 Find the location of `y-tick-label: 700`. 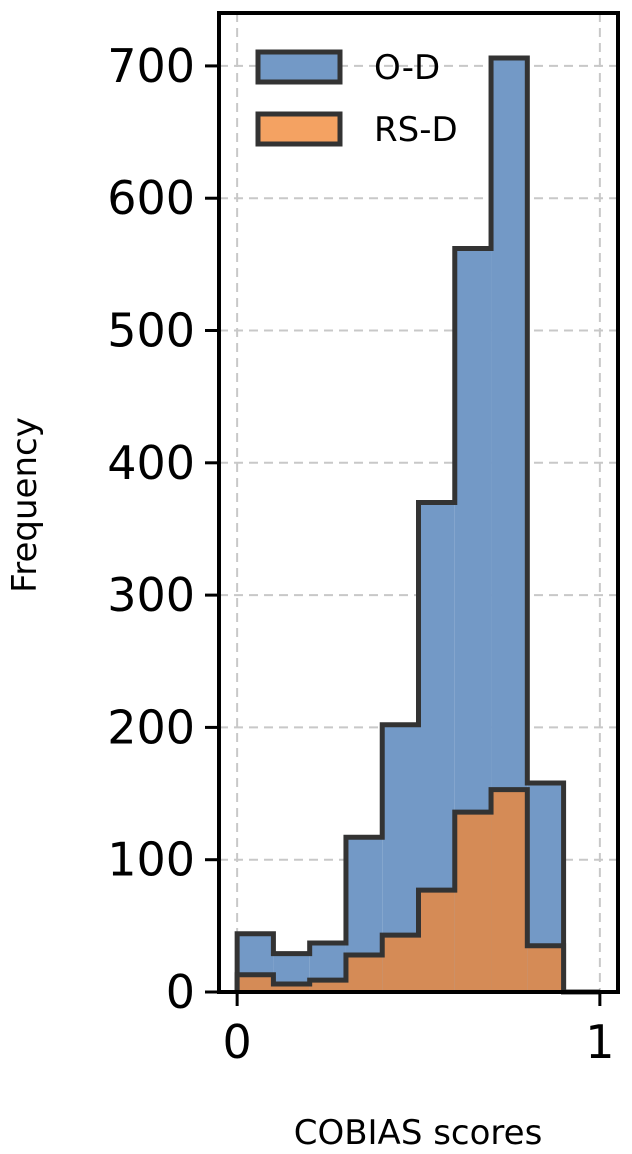

y-tick-label: 700 is located at coordinates (151, 66).